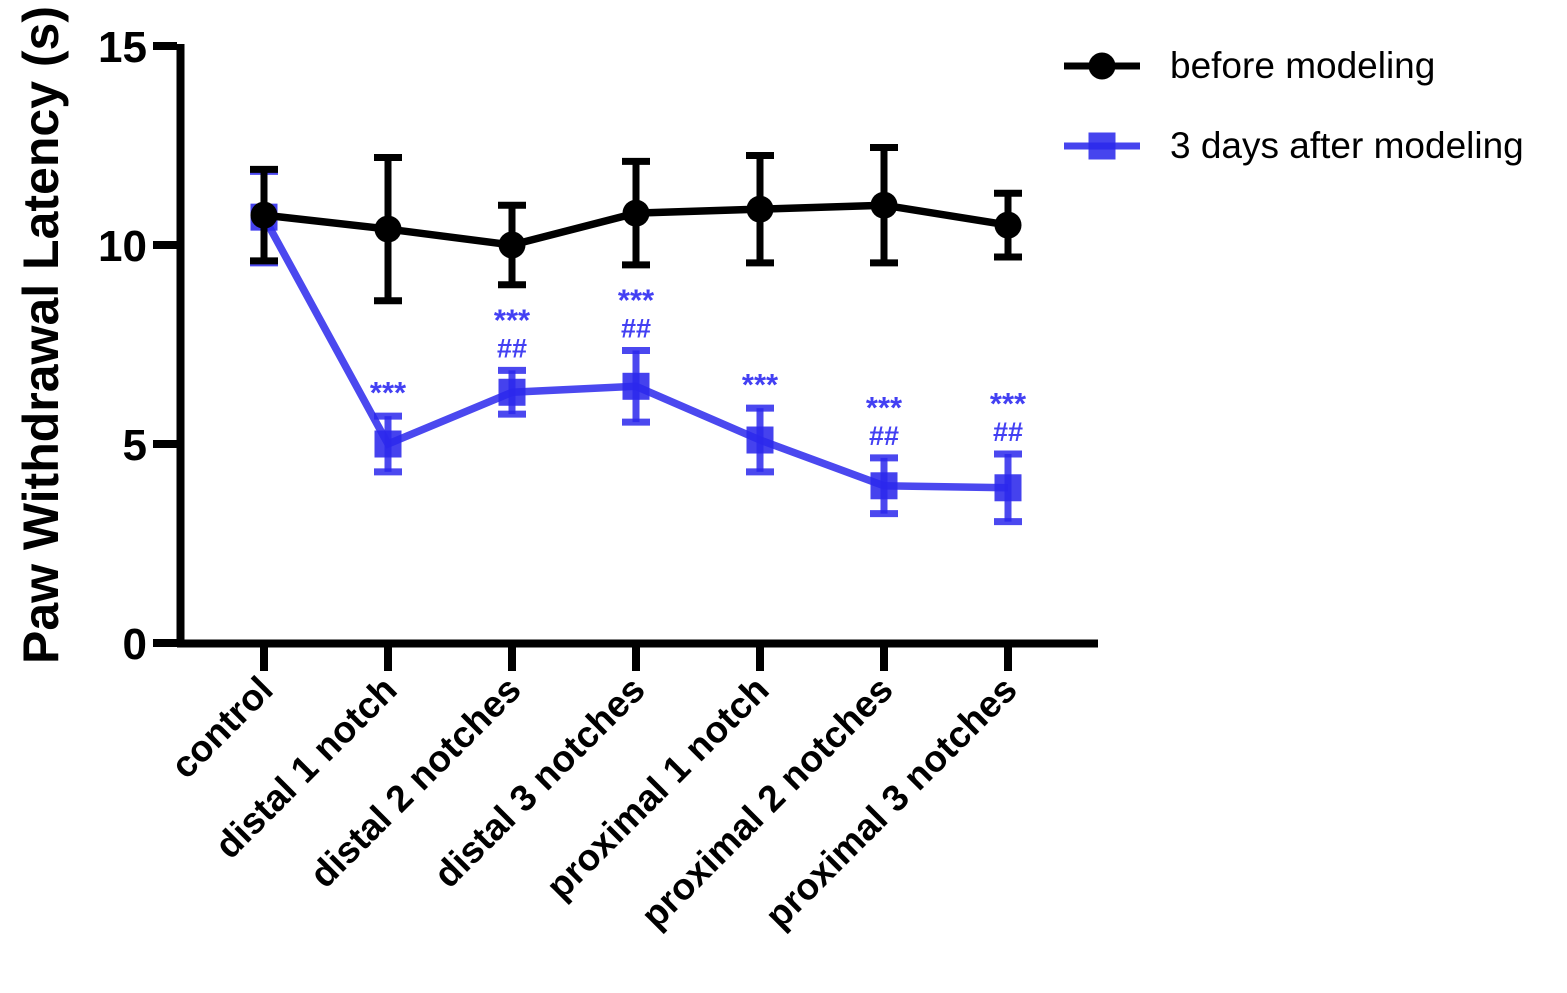 The width and height of the screenshot is (1567, 993). I want to click on x-category-label: proximal 2 notches, so click(766, 802).